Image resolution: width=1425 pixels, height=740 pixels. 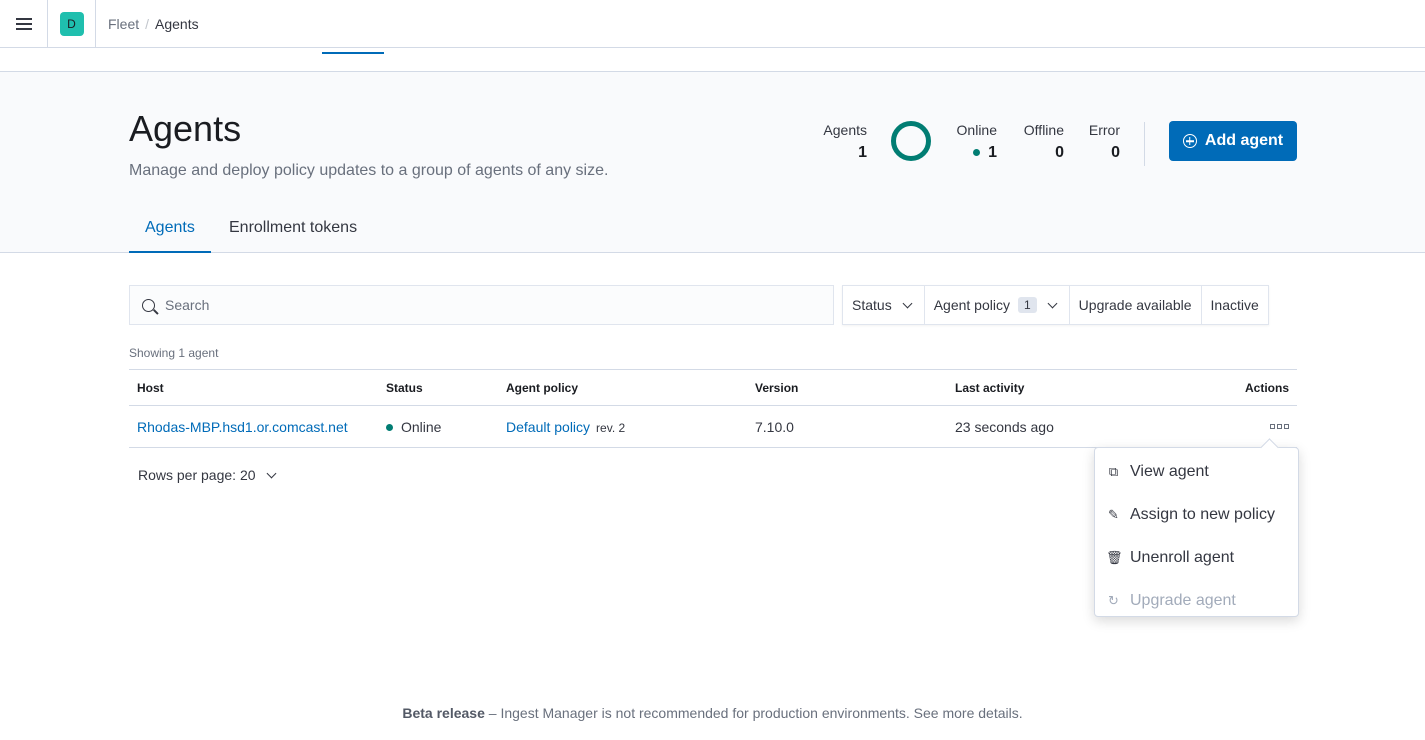 I want to click on stat-agents: Agents 1, so click(x=841, y=142).